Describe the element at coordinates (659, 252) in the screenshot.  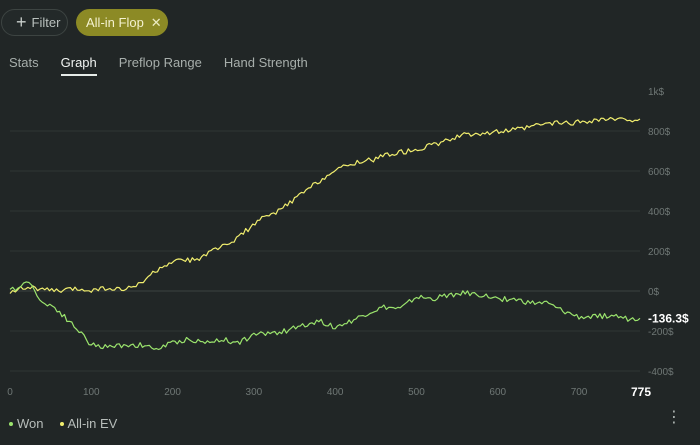
I see `y-tick-label: 200$` at that location.